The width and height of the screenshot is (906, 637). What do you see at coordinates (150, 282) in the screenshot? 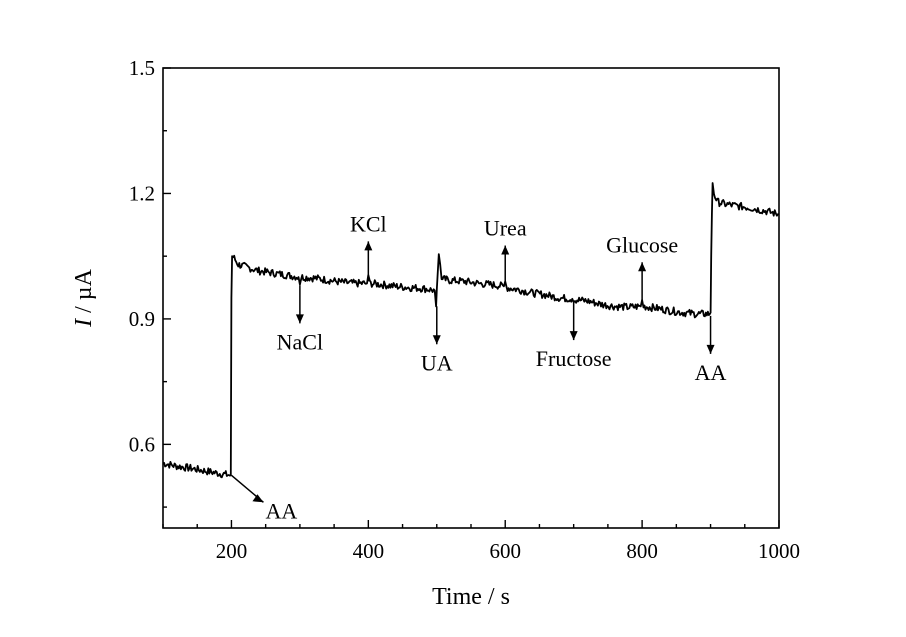
I see `y-axis-ticks: 0.6 0.9 1.2 1.5` at bounding box center [150, 282].